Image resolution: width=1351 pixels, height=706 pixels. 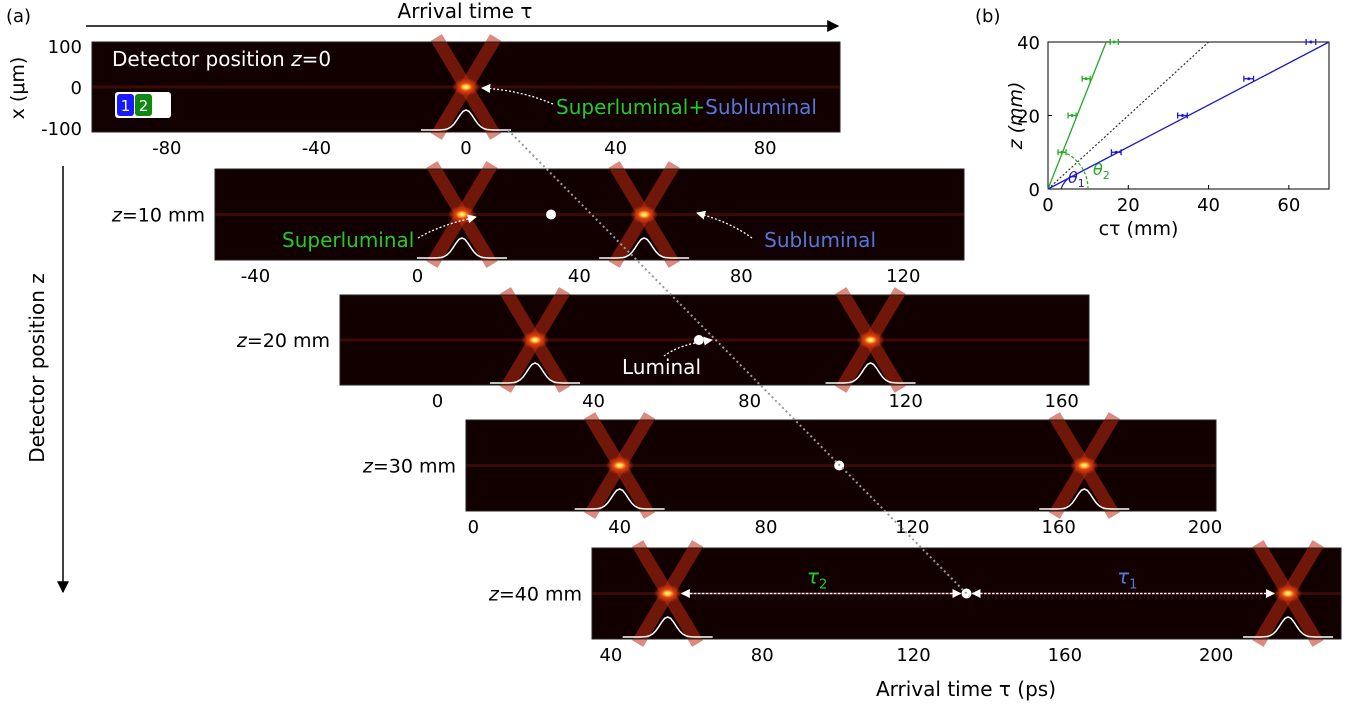 What do you see at coordinates (915, 603) in the screenshot?
I see `strip-z4: 40 80 120 160 200 z=40 mm` at bounding box center [915, 603].